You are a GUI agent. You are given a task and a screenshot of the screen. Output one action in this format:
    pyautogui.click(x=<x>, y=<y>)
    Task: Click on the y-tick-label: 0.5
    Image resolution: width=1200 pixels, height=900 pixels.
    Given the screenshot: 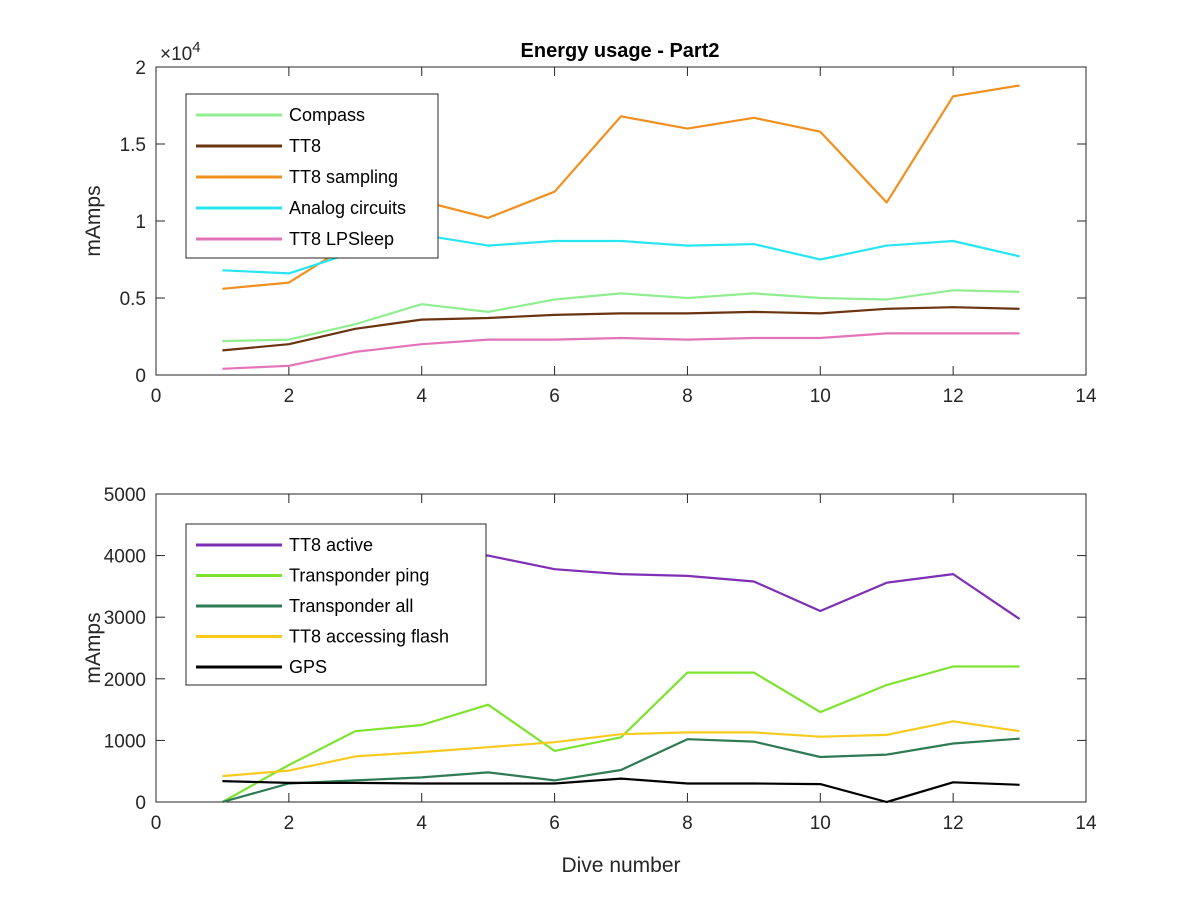 What is the action you would take?
    pyautogui.click(x=133, y=299)
    